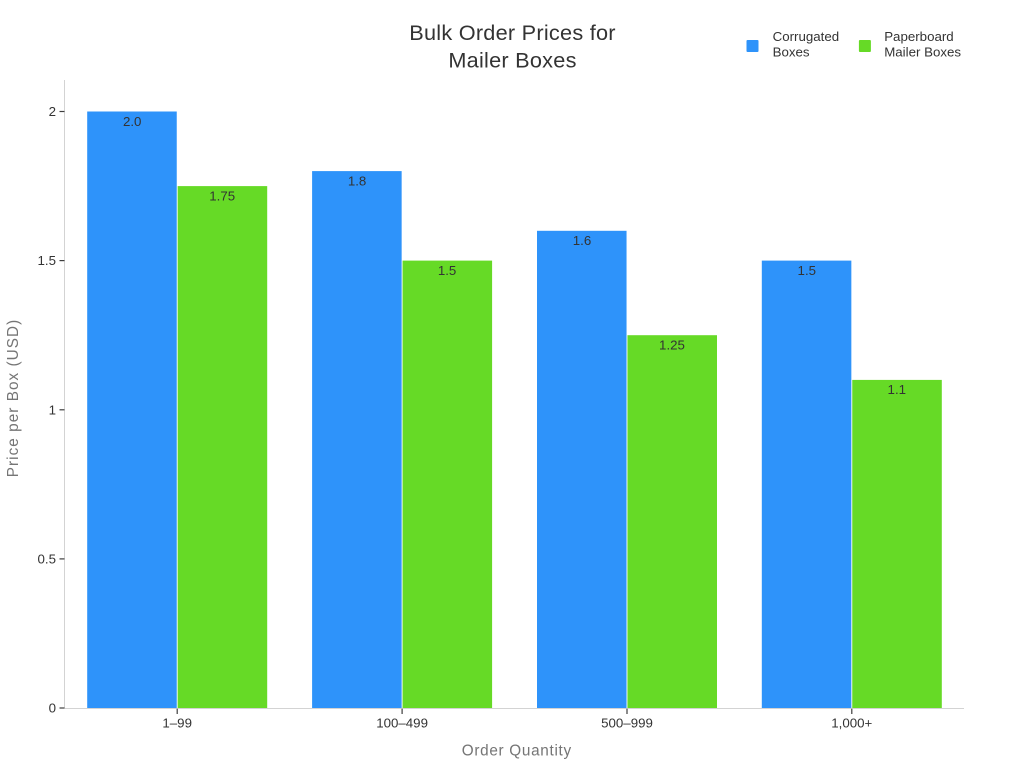 The width and height of the screenshot is (1024, 768). Describe the element at coordinates (402, 722) in the screenshot. I see `svg-text: 100–499` at that location.